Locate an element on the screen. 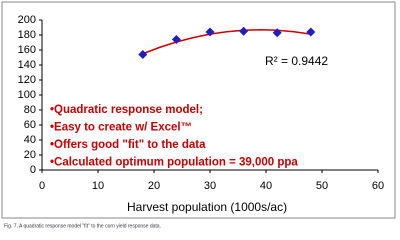 This screenshot has width=400, height=240. x-tick-label: 40 is located at coordinates (266, 186).